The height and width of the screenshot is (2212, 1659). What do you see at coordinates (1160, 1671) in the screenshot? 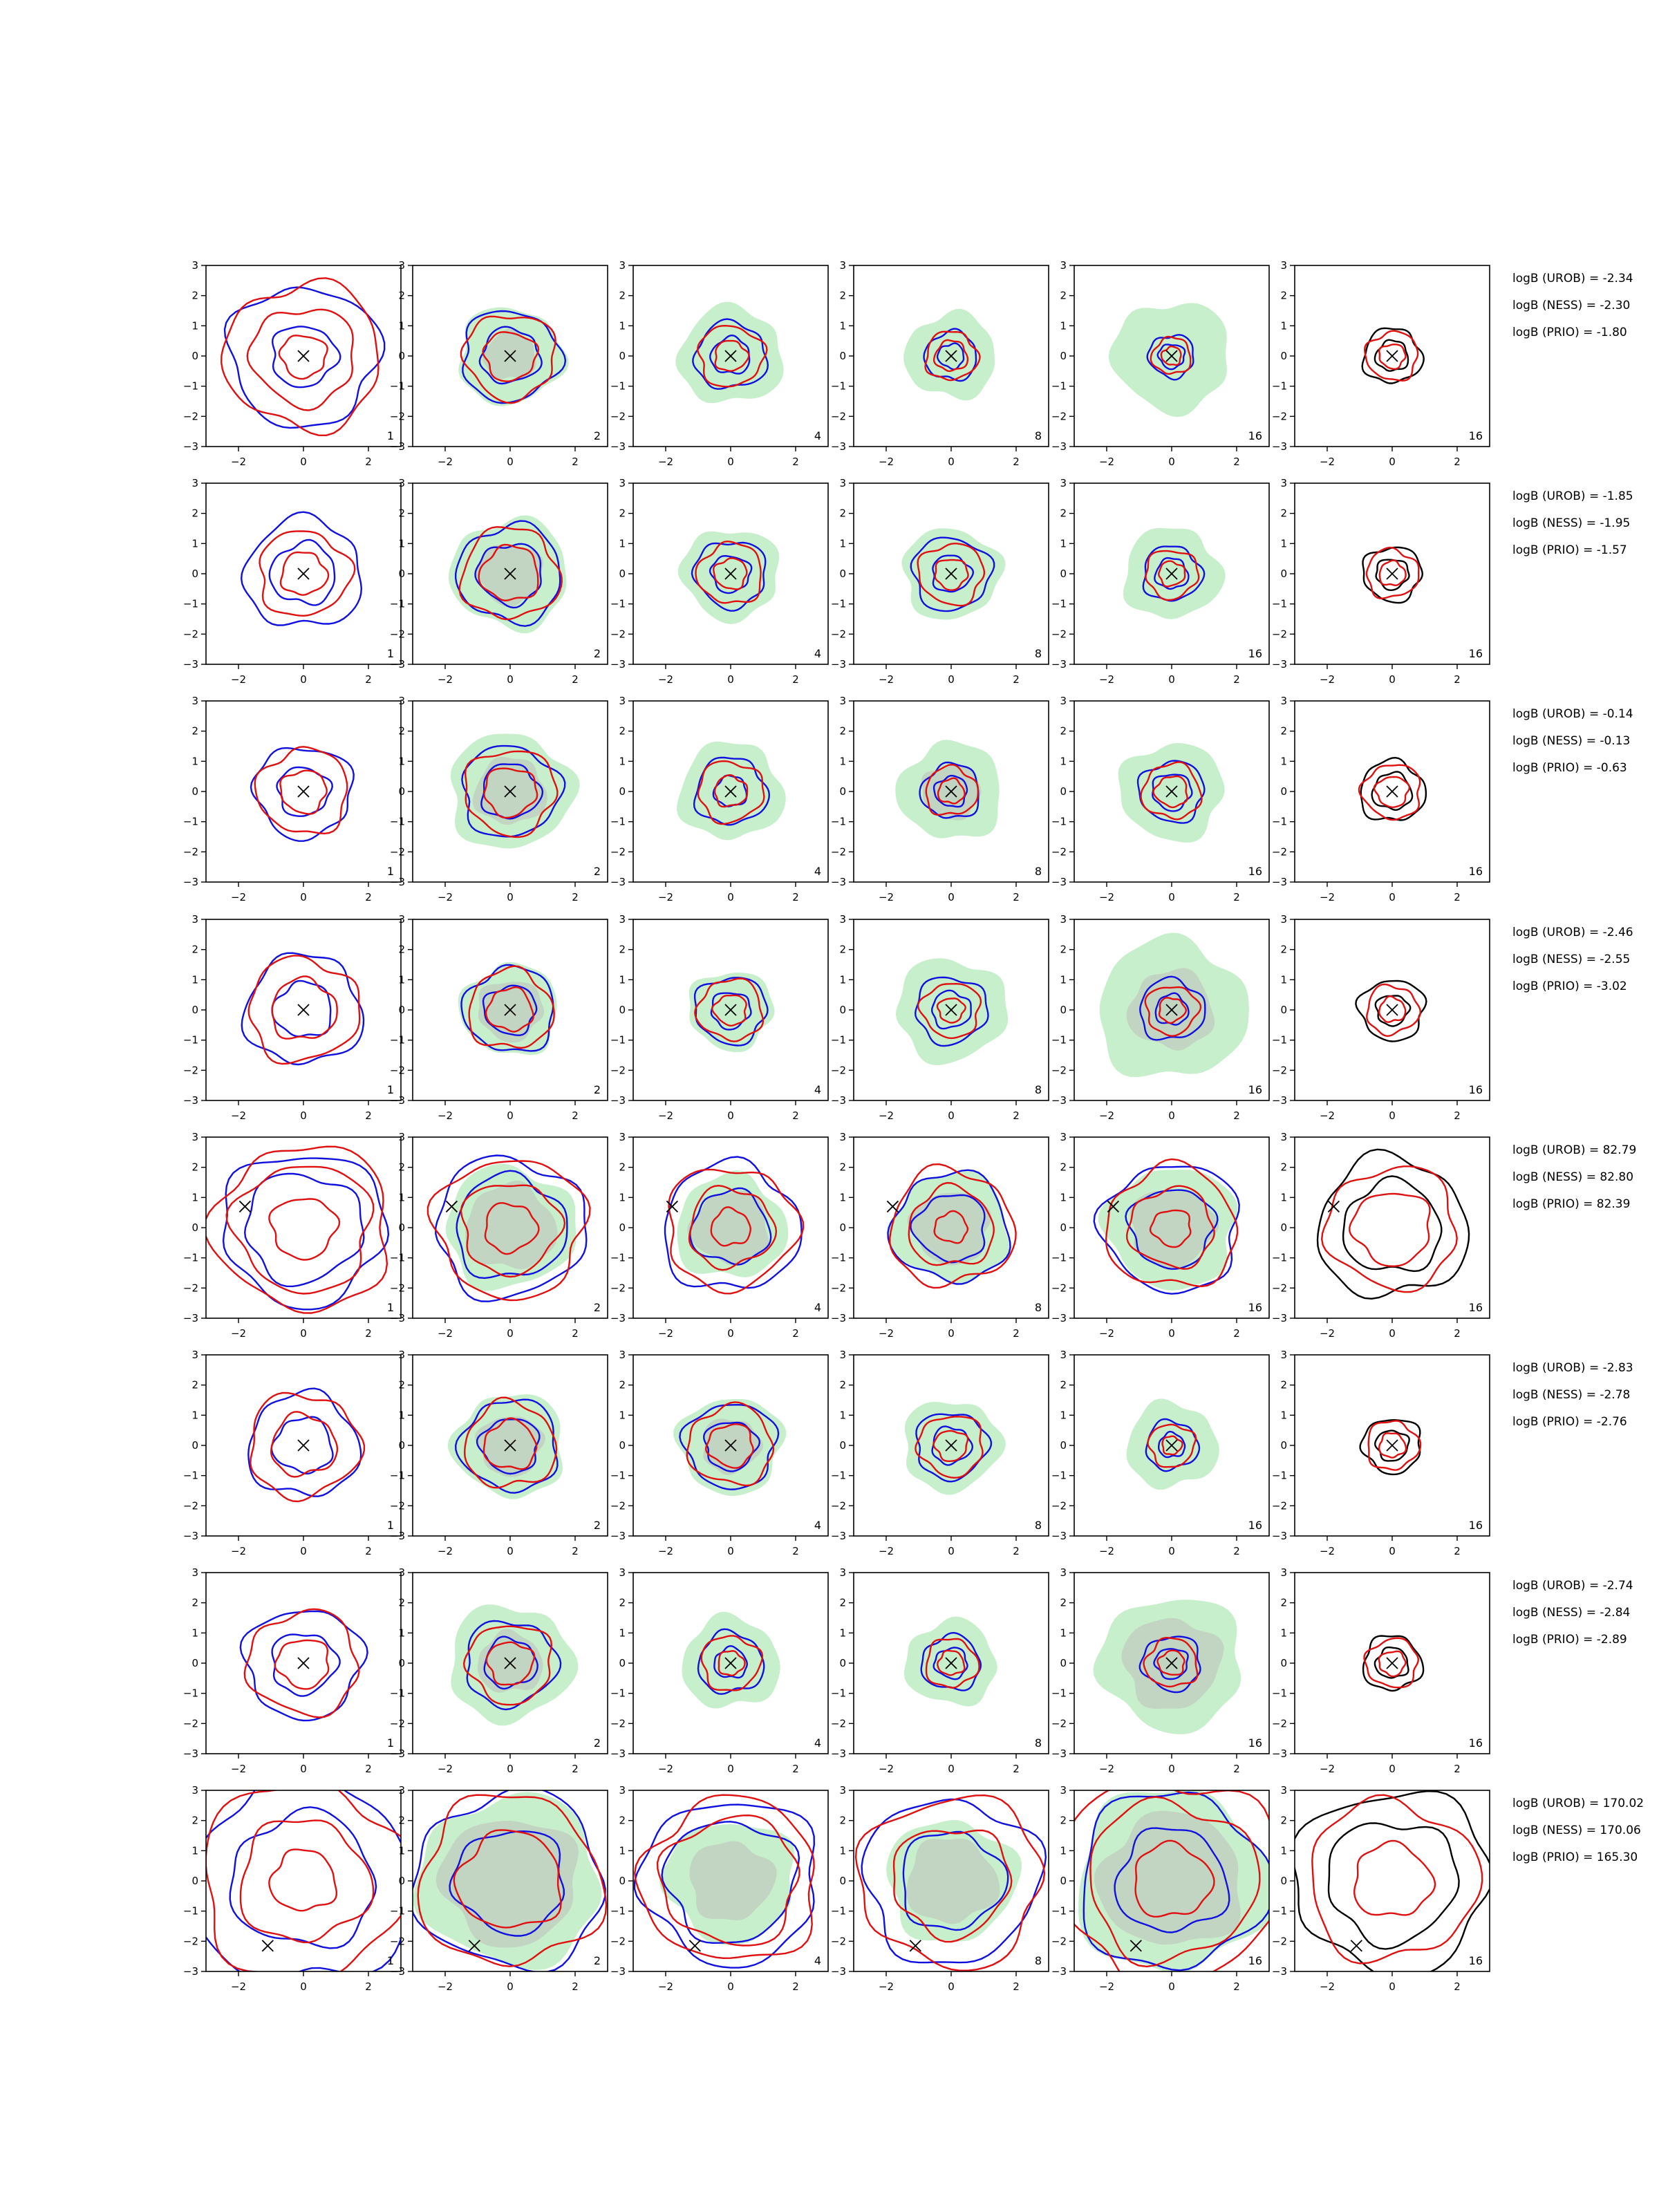
I see `panel-r7-c5: −2 0 2 3 2 1 0 −1 −2 −3 16` at bounding box center [1160, 1671].